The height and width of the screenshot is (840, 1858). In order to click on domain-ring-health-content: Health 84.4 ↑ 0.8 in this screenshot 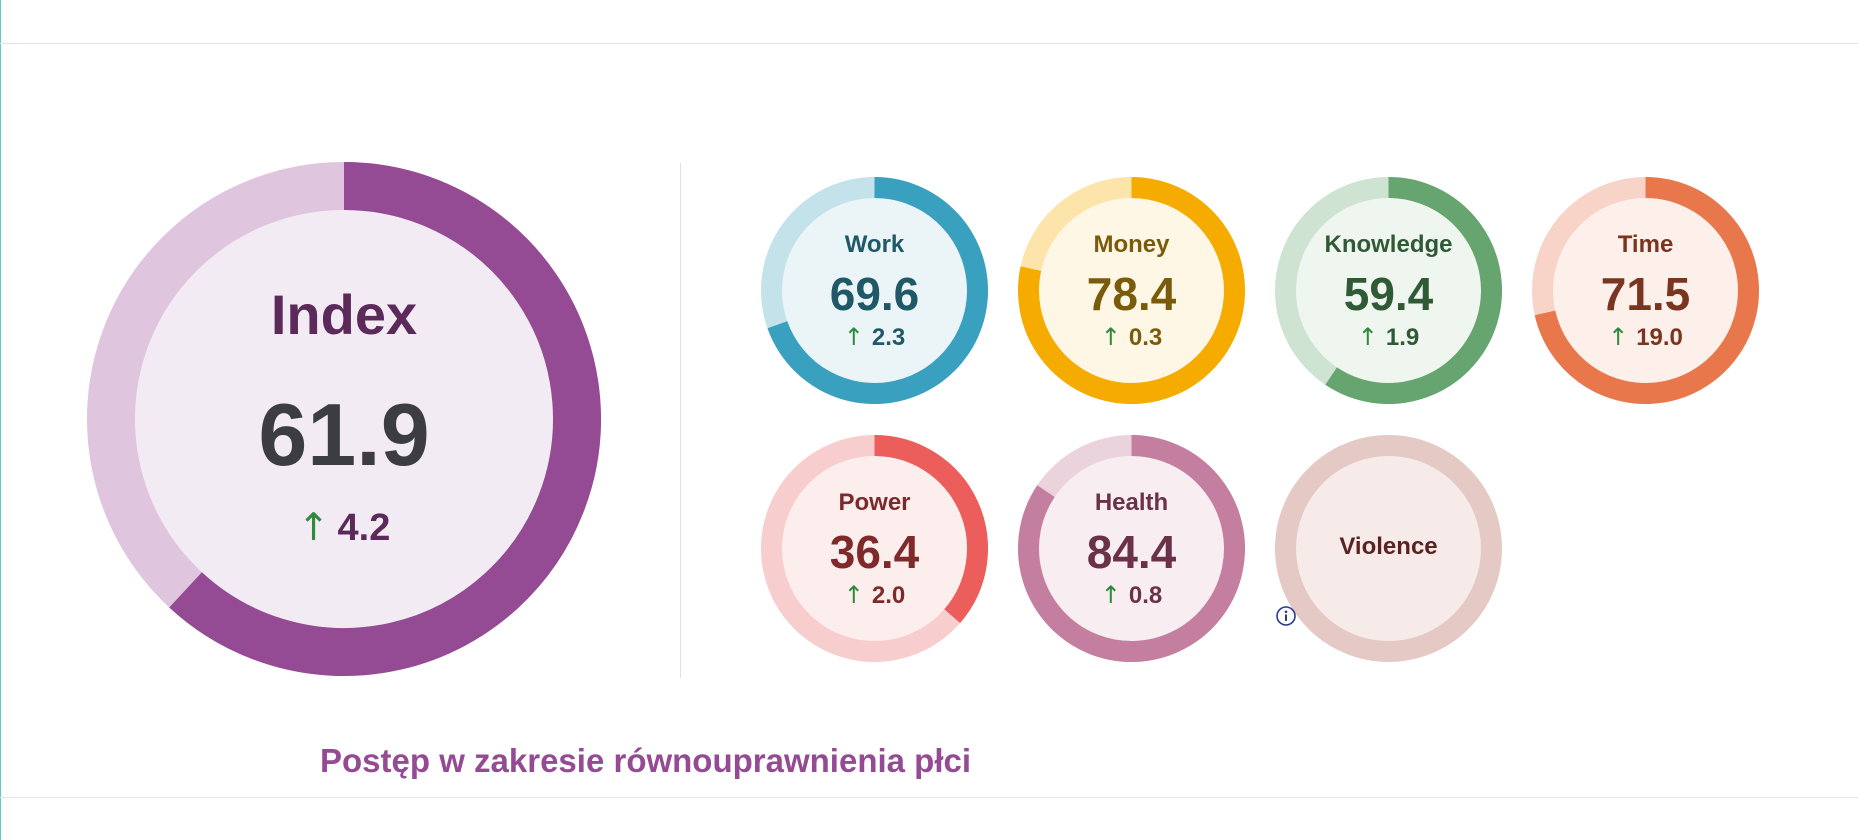, I will do `click(1131, 548)`.